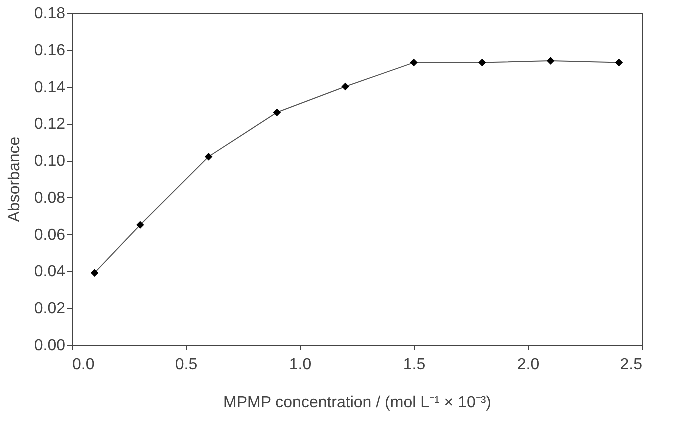 Image resolution: width=683 pixels, height=429 pixels. Describe the element at coordinates (50, 198) in the screenshot. I see `y-tick-label: 0.08` at that location.